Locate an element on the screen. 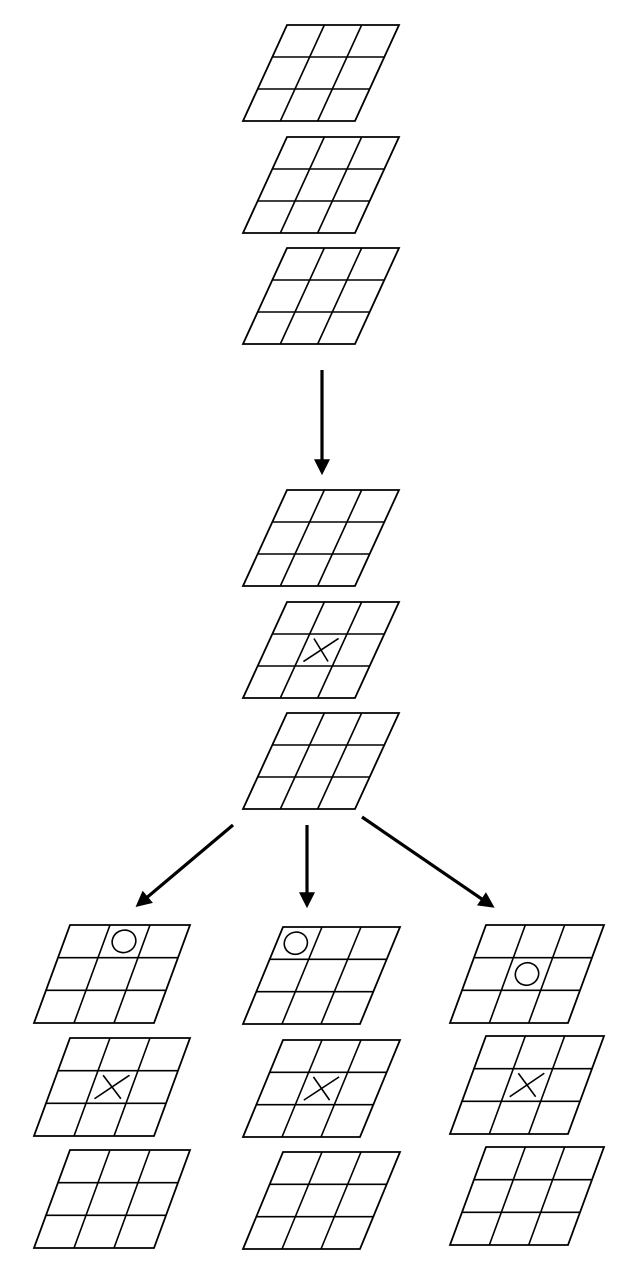 Image resolution: width=643 pixels, height=1280 pixels. stack-o-top-right is located at coordinates (112, 1086).